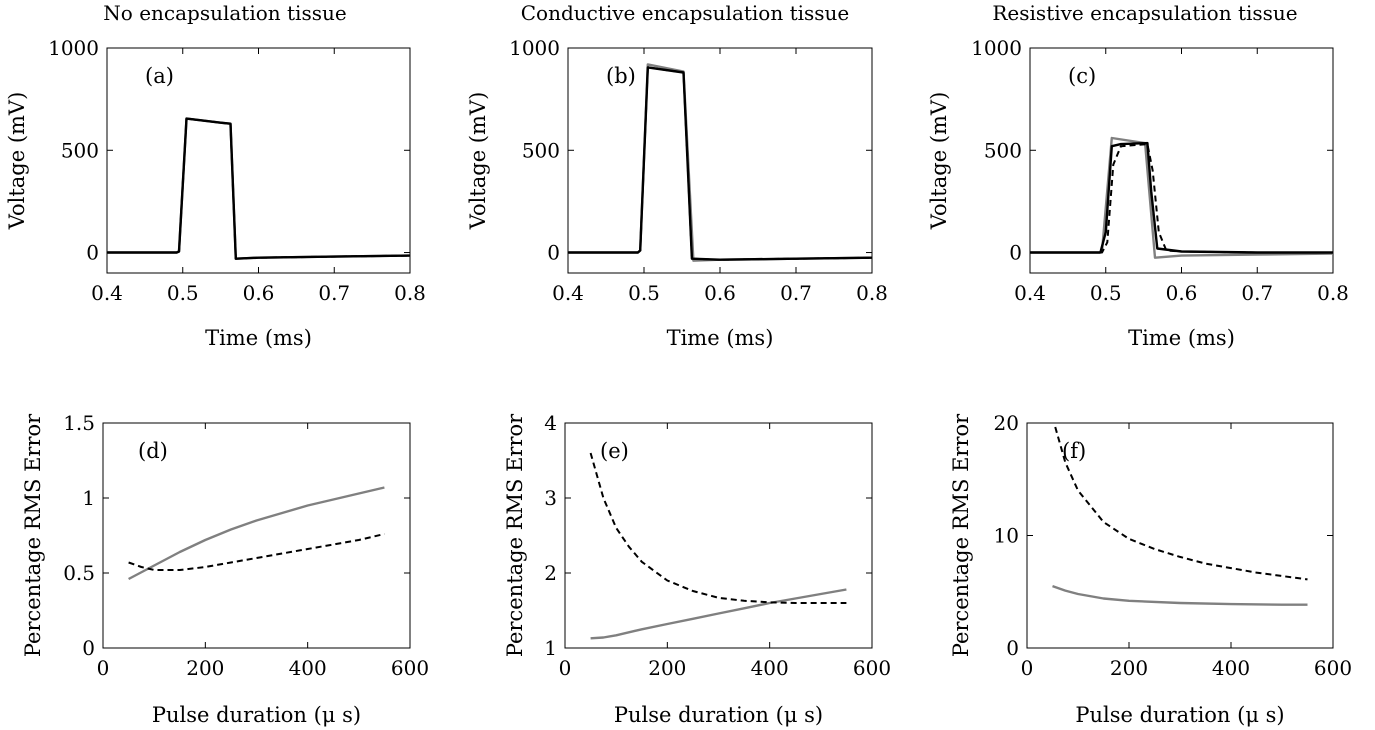  Describe the element at coordinates (621, 76) in the screenshot. I see `panel-label: (b)` at that location.